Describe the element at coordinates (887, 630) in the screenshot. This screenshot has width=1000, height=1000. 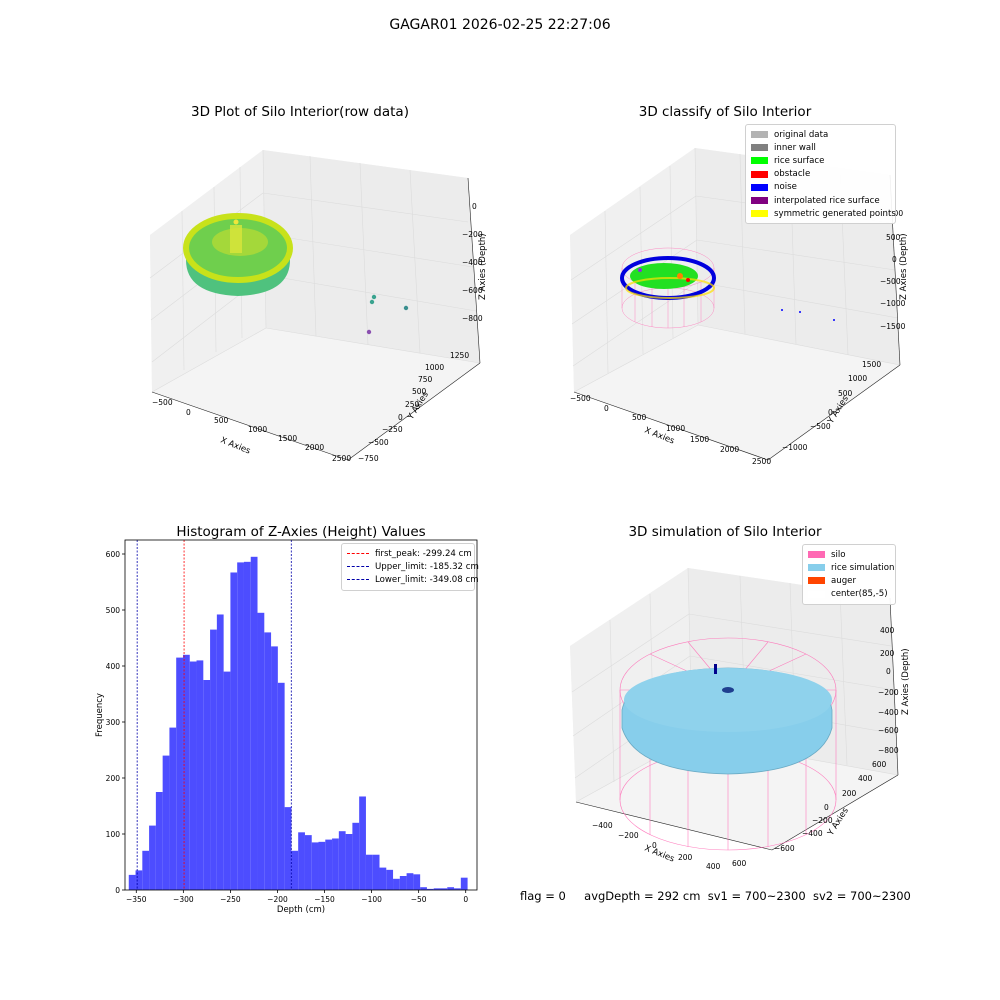
I see `simulation-z-tick: 400` at that location.